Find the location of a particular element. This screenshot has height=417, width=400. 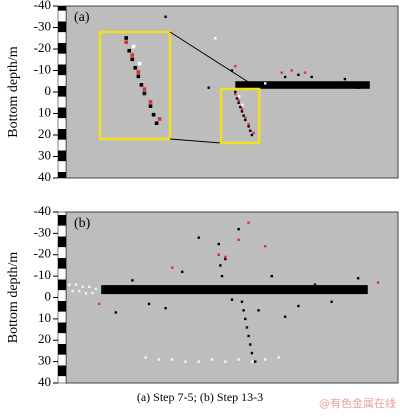

scale-stripe is located at coordinates (62, 297).